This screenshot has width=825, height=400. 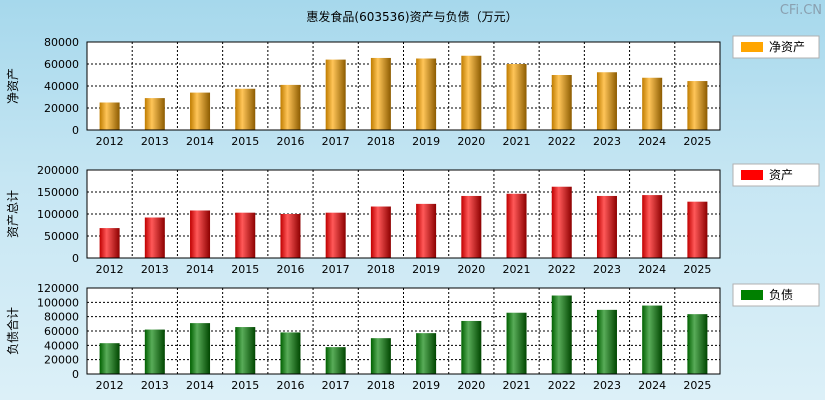 What do you see at coordinates (516, 343) in the screenshot?
I see `bar-total-liabilities-2021` at bounding box center [516, 343].